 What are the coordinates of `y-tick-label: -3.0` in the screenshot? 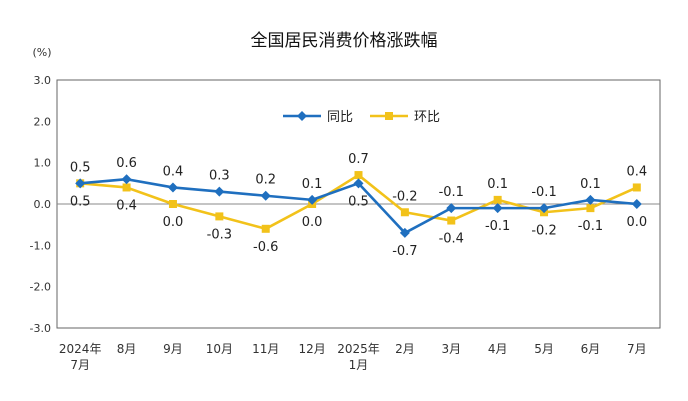 It's located at (40, 328).